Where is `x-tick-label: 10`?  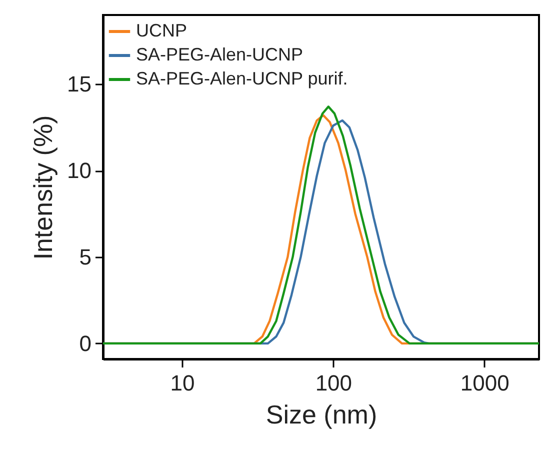
x-tick-label: 10 is located at coordinates (182, 383).